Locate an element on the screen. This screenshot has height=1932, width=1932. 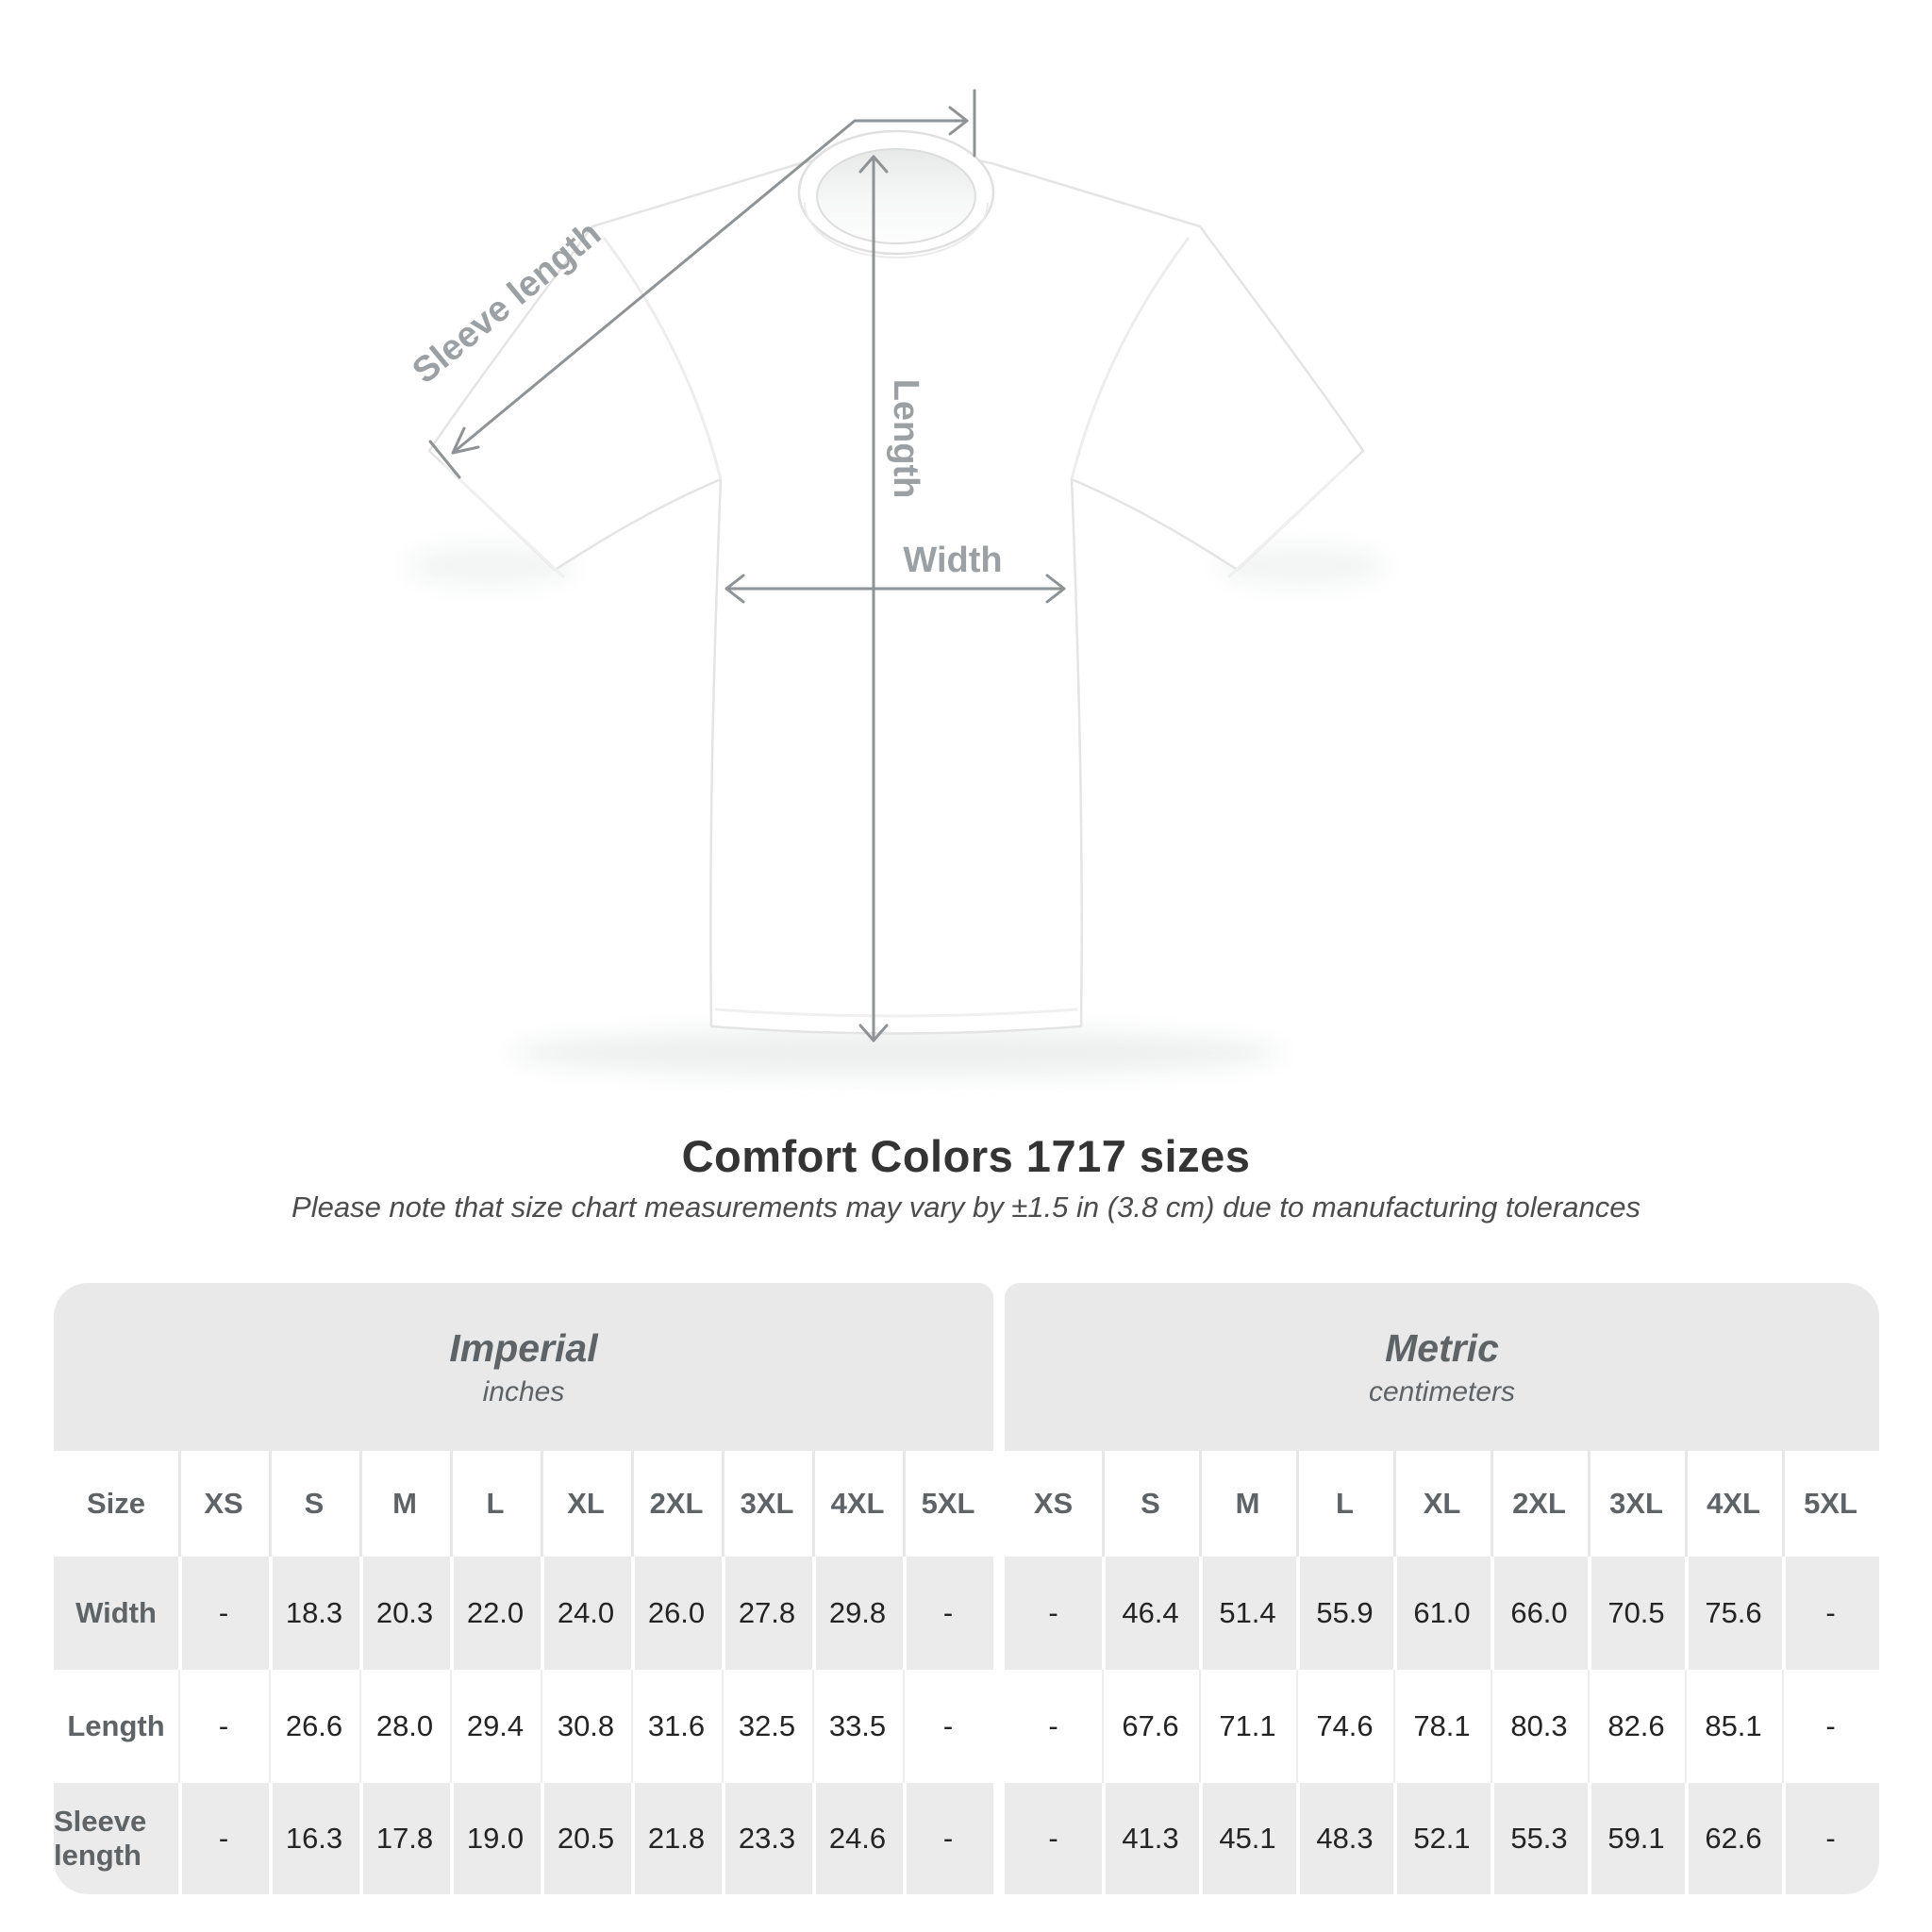
size-header-metric-XL: XL is located at coordinates (1442, 1504).